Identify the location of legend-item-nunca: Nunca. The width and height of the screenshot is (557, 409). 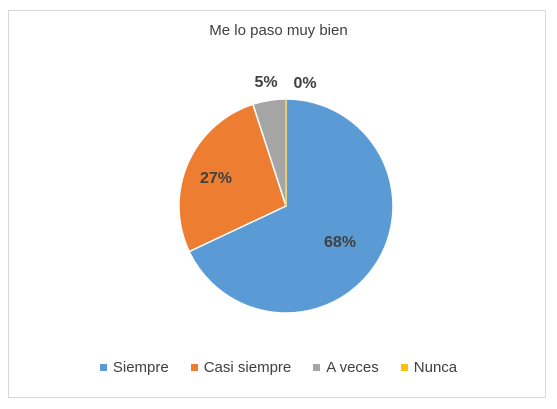
(429, 367).